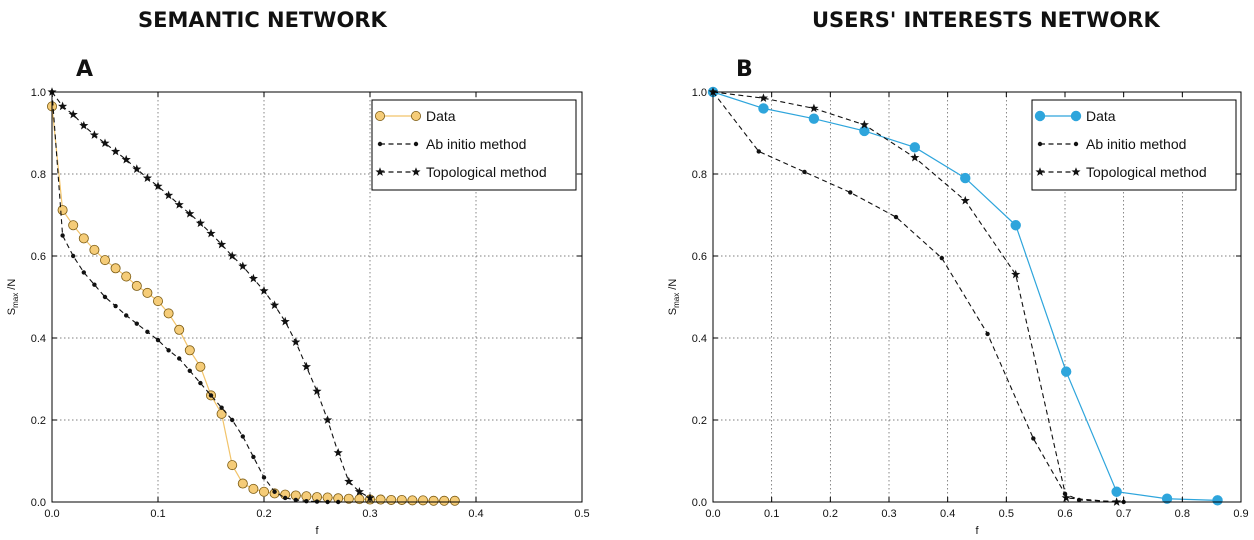 The image size is (1254, 540). Describe the element at coordinates (699, 175) in the screenshot. I see `chart-b-y-tick-label: 0.8` at that location.